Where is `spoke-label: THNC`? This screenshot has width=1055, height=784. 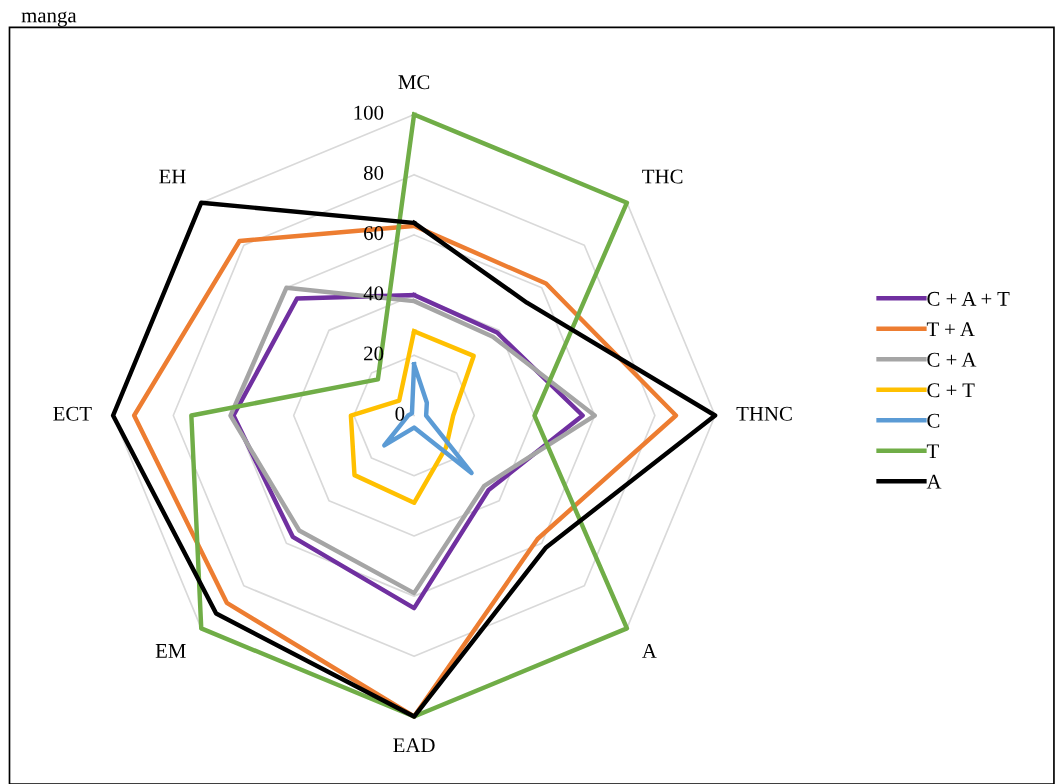 spoke-label: THNC is located at coordinates (764, 413).